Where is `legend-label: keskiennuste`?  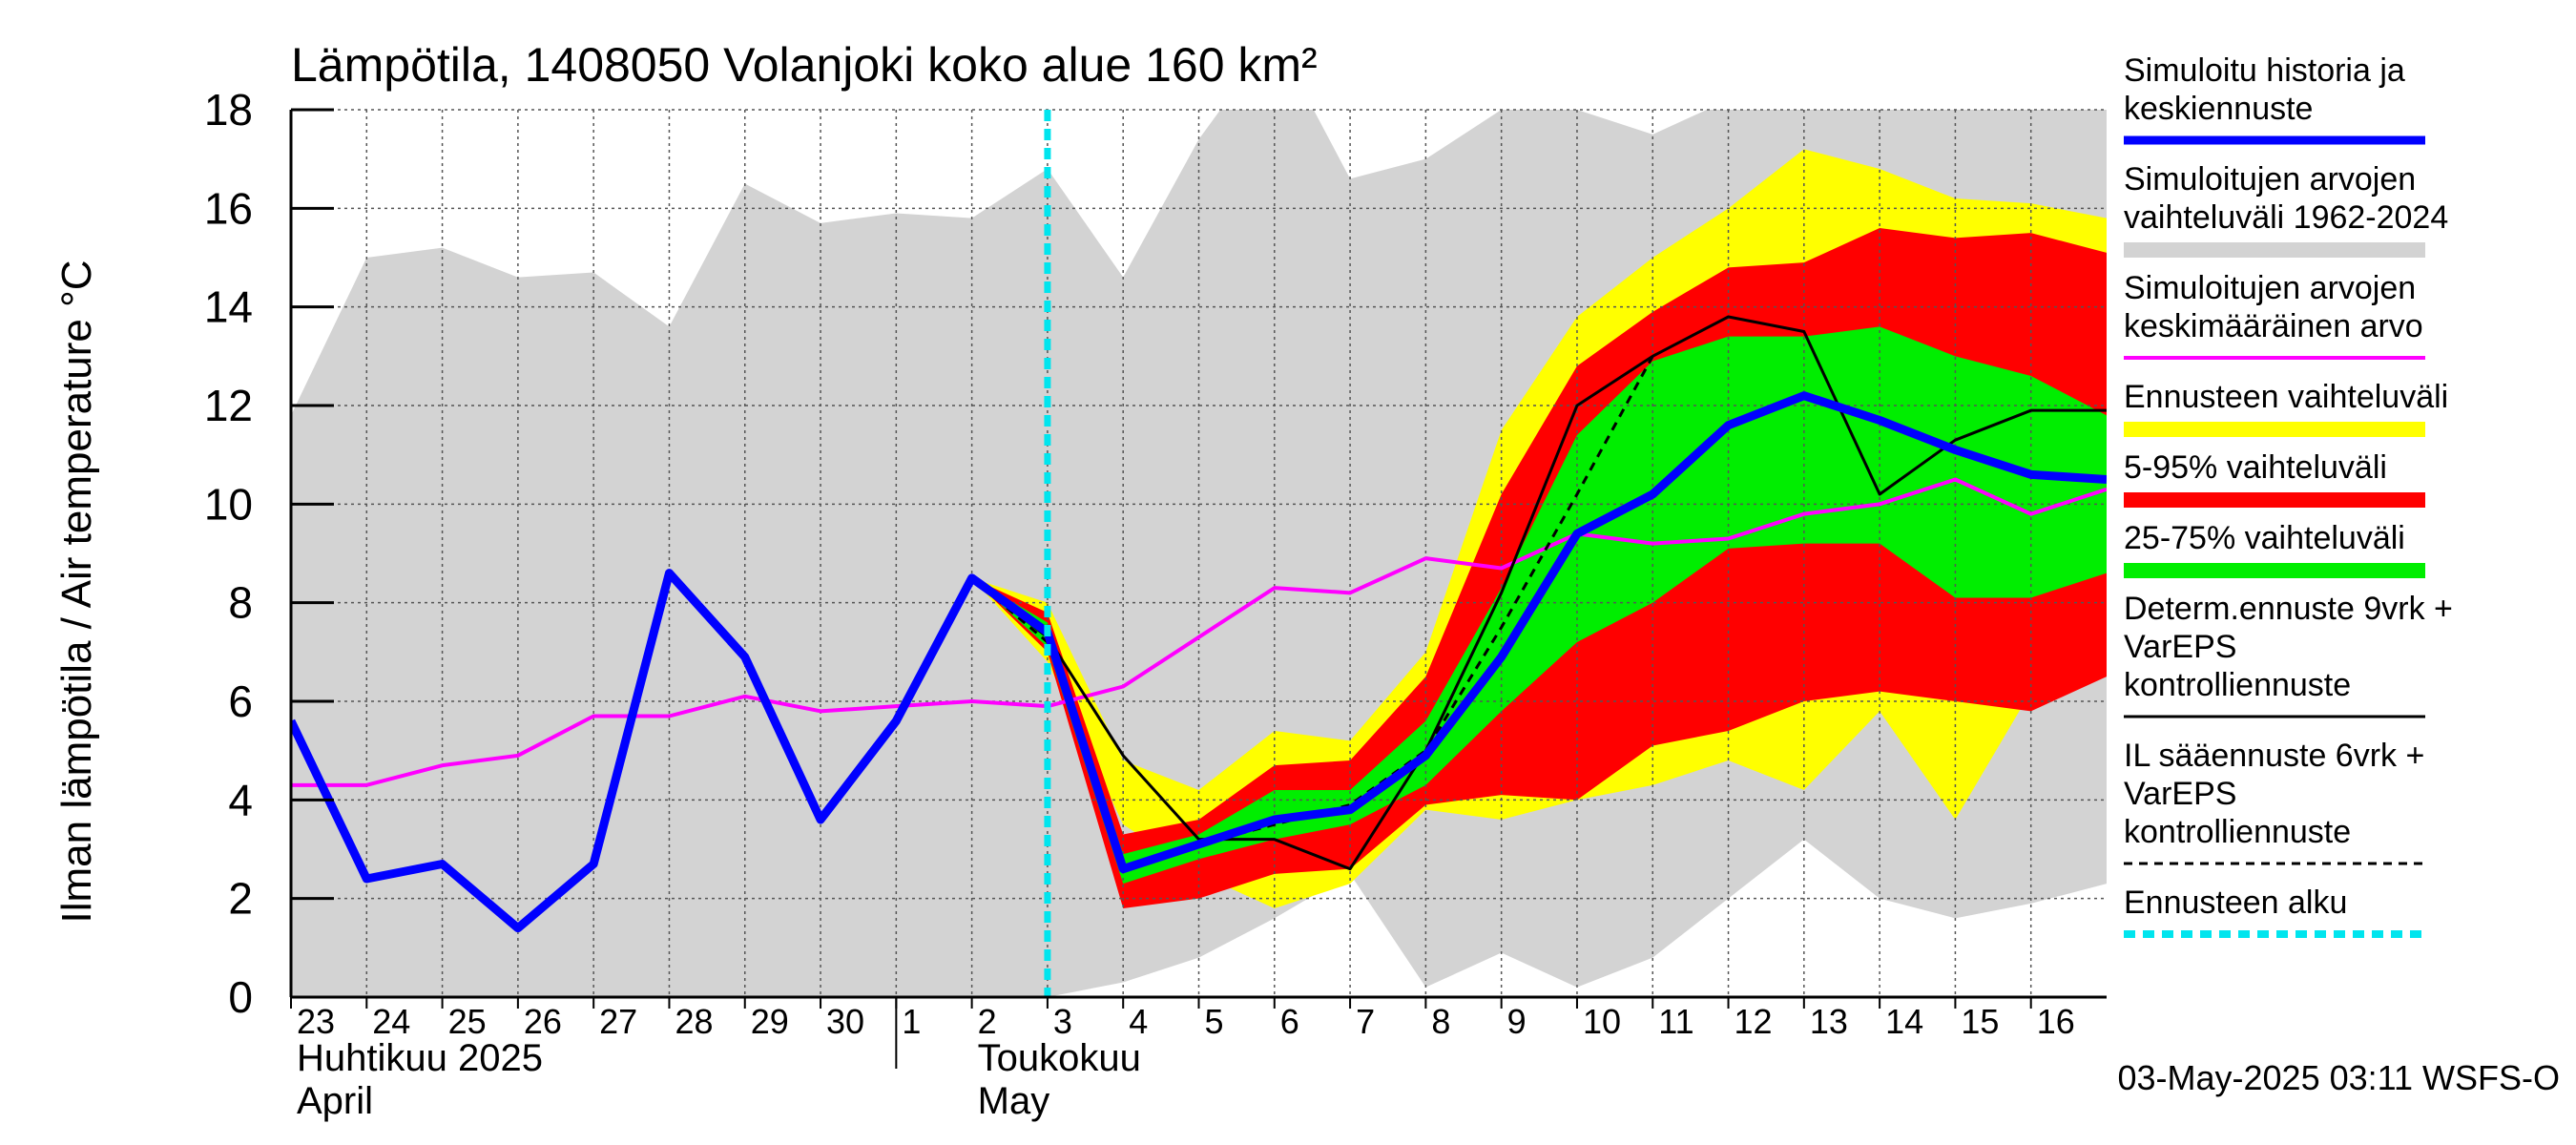 legend-label: keskiennuste is located at coordinates (2218, 109).